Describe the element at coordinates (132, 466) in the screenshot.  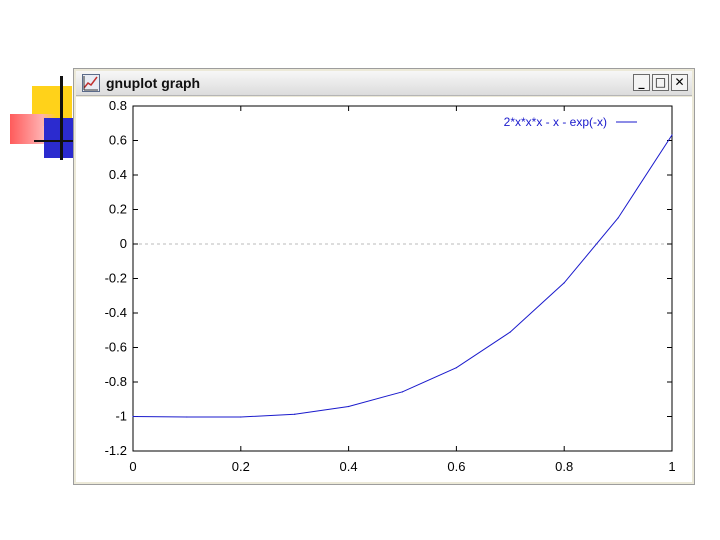
I see `x-tick-label: 0` at that location.